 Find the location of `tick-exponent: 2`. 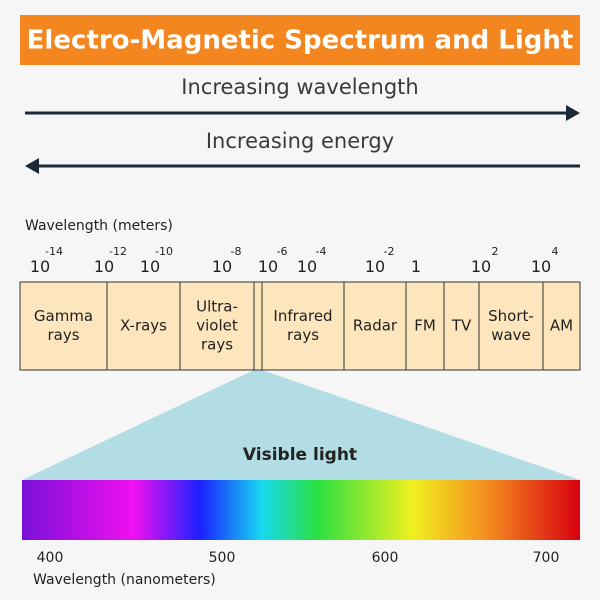

tick-exponent: 2 is located at coordinates (495, 251).